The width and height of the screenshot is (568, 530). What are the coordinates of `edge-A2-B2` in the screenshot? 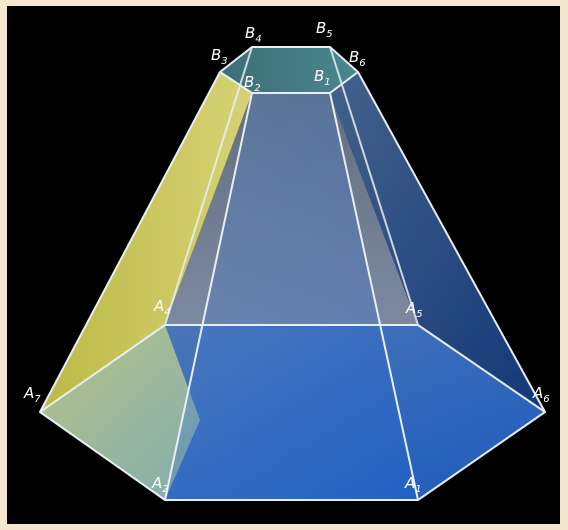 It's located at (208, 296).